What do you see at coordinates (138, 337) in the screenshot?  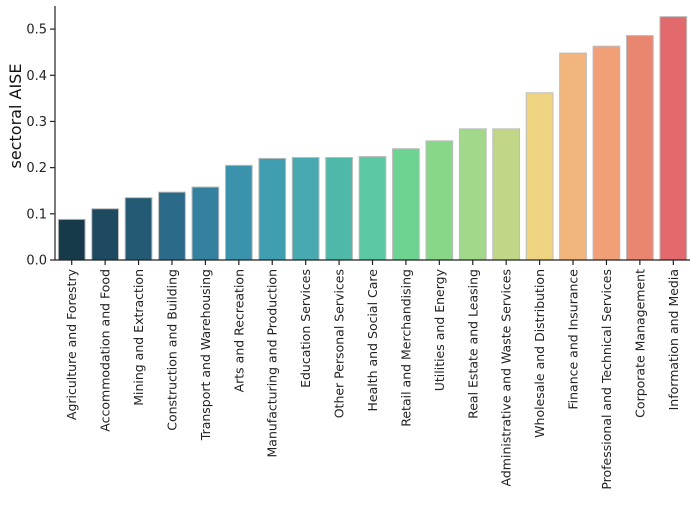 I see `x-tick-label: Mining and Extraction` at bounding box center [138, 337].